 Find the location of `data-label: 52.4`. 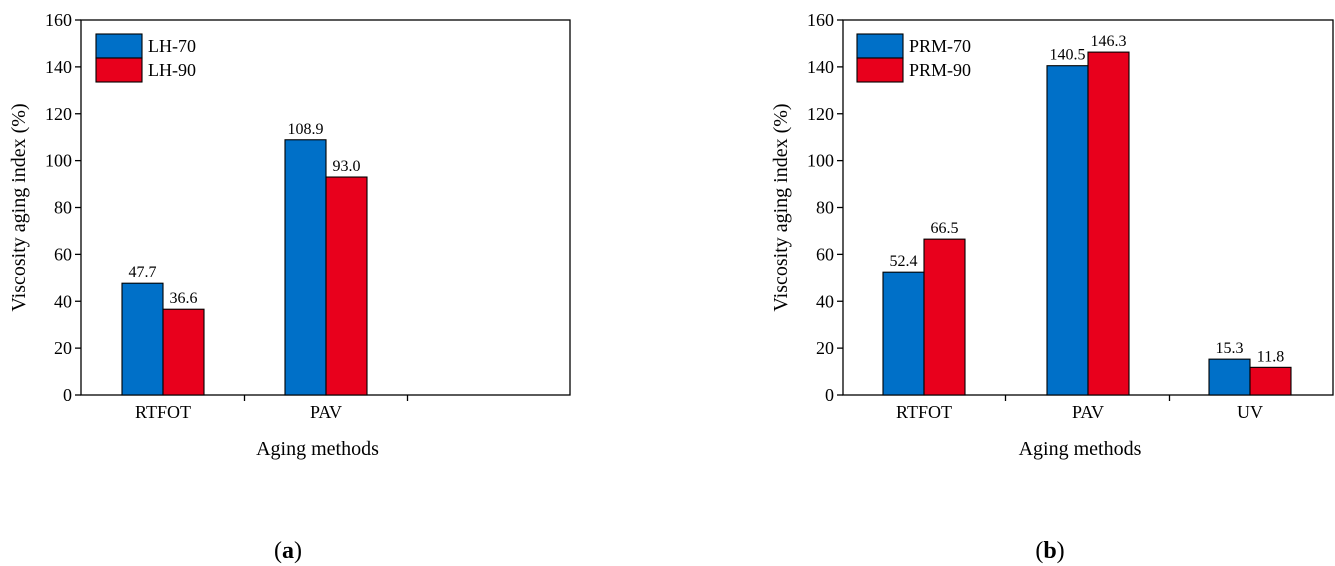

data-label: 52.4 is located at coordinates (904, 261).